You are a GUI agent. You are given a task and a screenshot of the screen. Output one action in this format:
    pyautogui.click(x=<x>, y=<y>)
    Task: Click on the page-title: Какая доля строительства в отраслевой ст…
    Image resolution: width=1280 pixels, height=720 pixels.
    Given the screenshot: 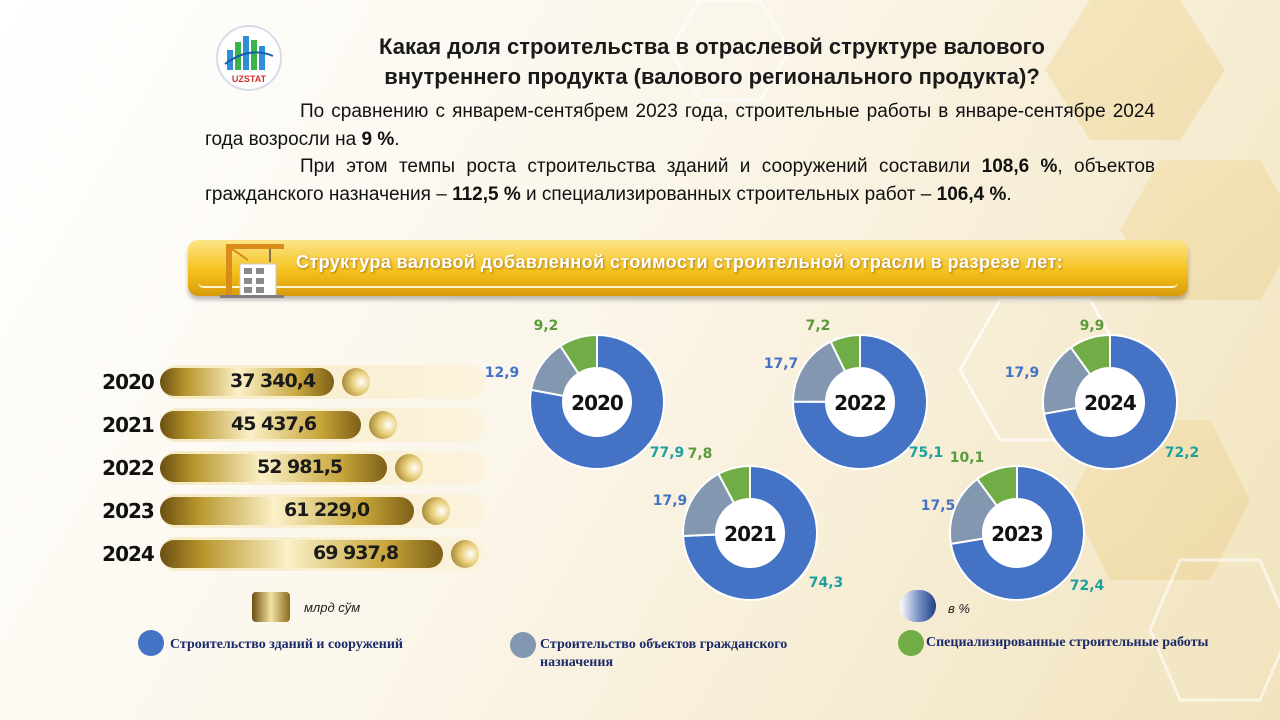 What is the action you would take?
    pyautogui.click(x=712, y=61)
    